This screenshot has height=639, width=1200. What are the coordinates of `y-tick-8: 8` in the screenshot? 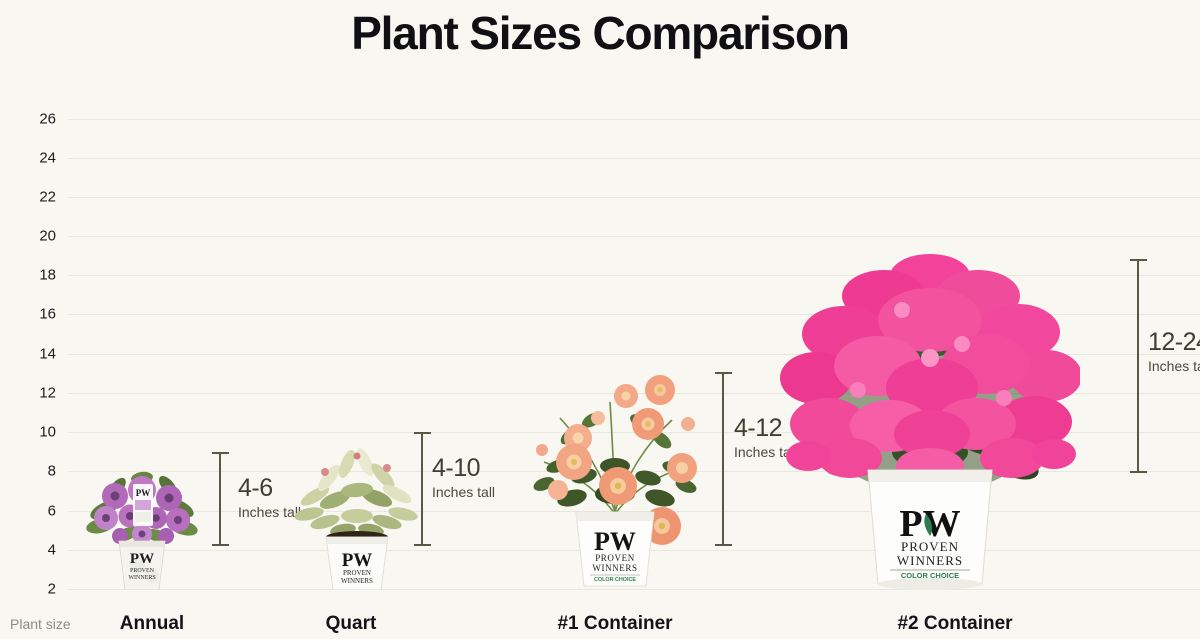 It's located at (51, 471).